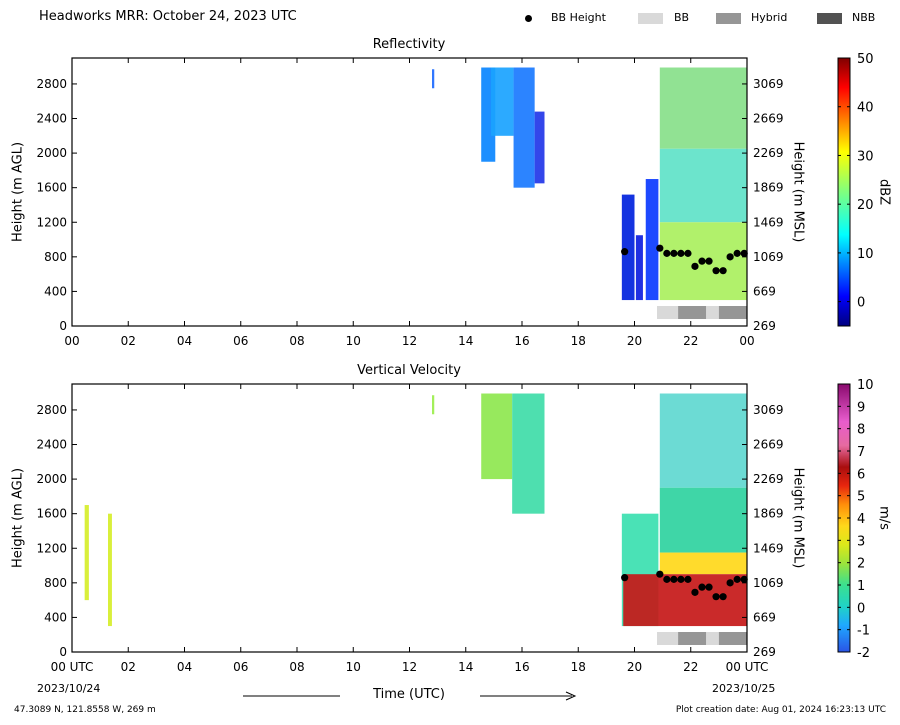  What do you see at coordinates (844, 192) in the screenshot?
I see `colorbar` at bounding box center [844, 192].